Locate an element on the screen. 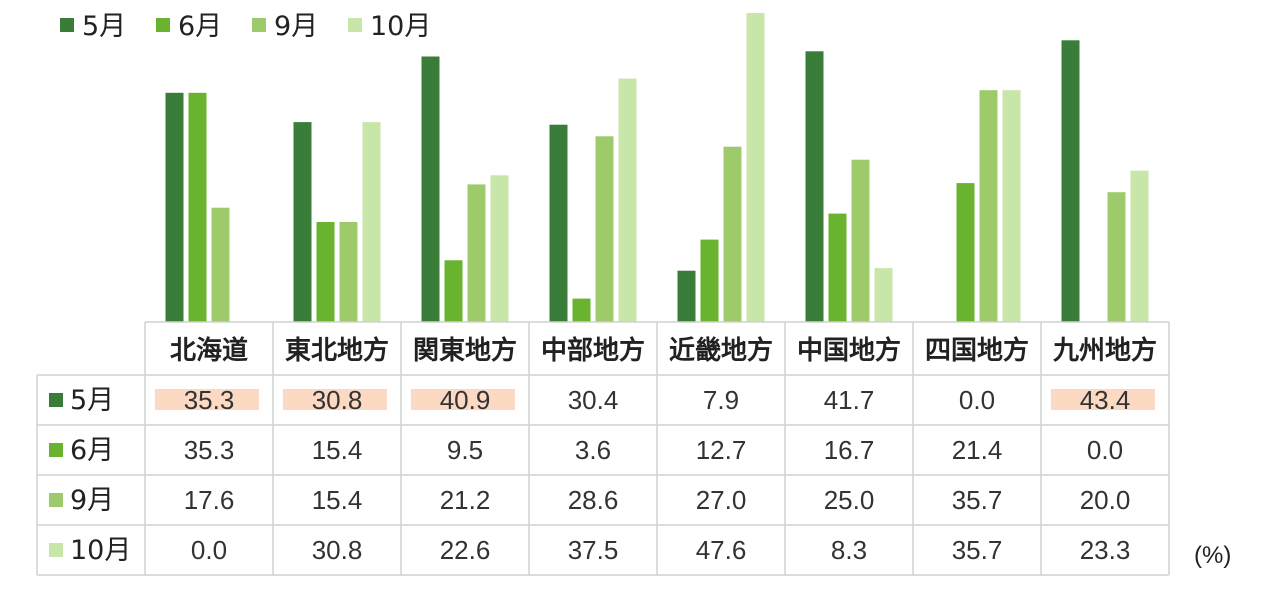 Image resolution: width=1266 pixels, height=593 pixels. cell-value-4-3: 22.6 is located at coordinates (465, 550).